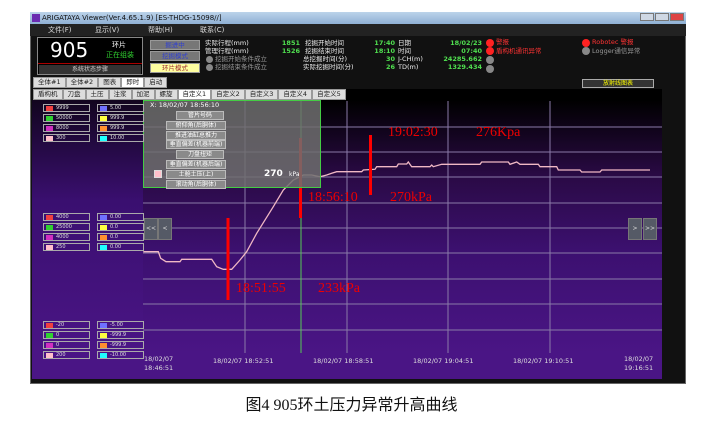 The width and height of the screenshot is (703, 424). What do you see at coordinates (175, 56) in the screenshot?
I see `excavation-mode-button: 挖掘模式` at bounding box center [175, 56].